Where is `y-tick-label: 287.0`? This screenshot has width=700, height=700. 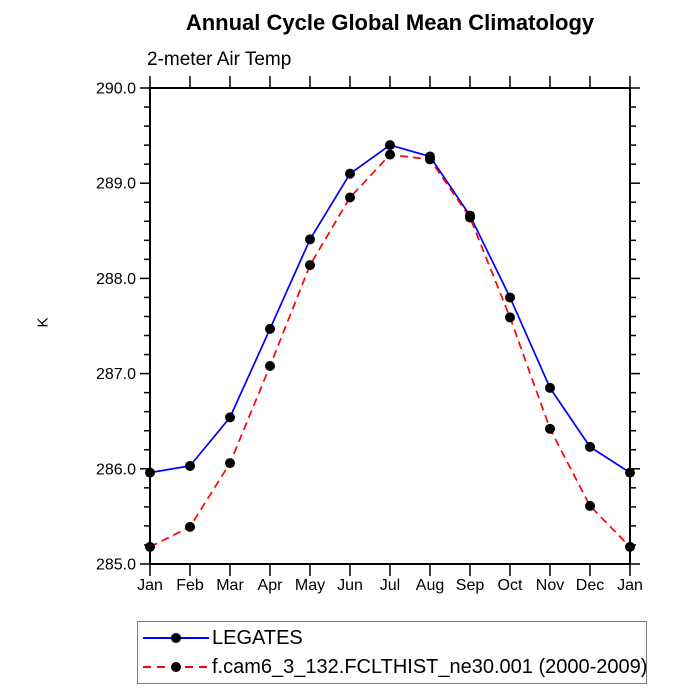 y-tick-label: 287.0 is located at coordinates (116, 374).